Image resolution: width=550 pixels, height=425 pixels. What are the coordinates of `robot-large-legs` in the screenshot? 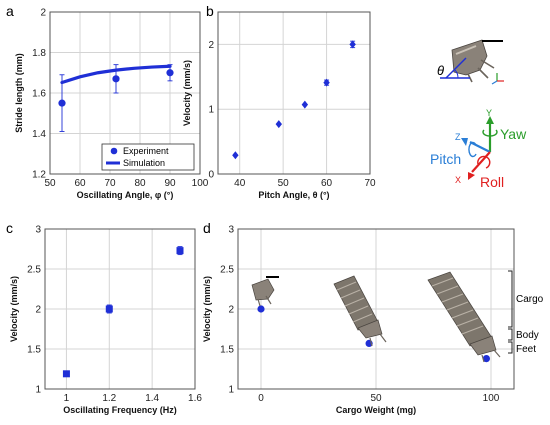 It's located at (491, 356).